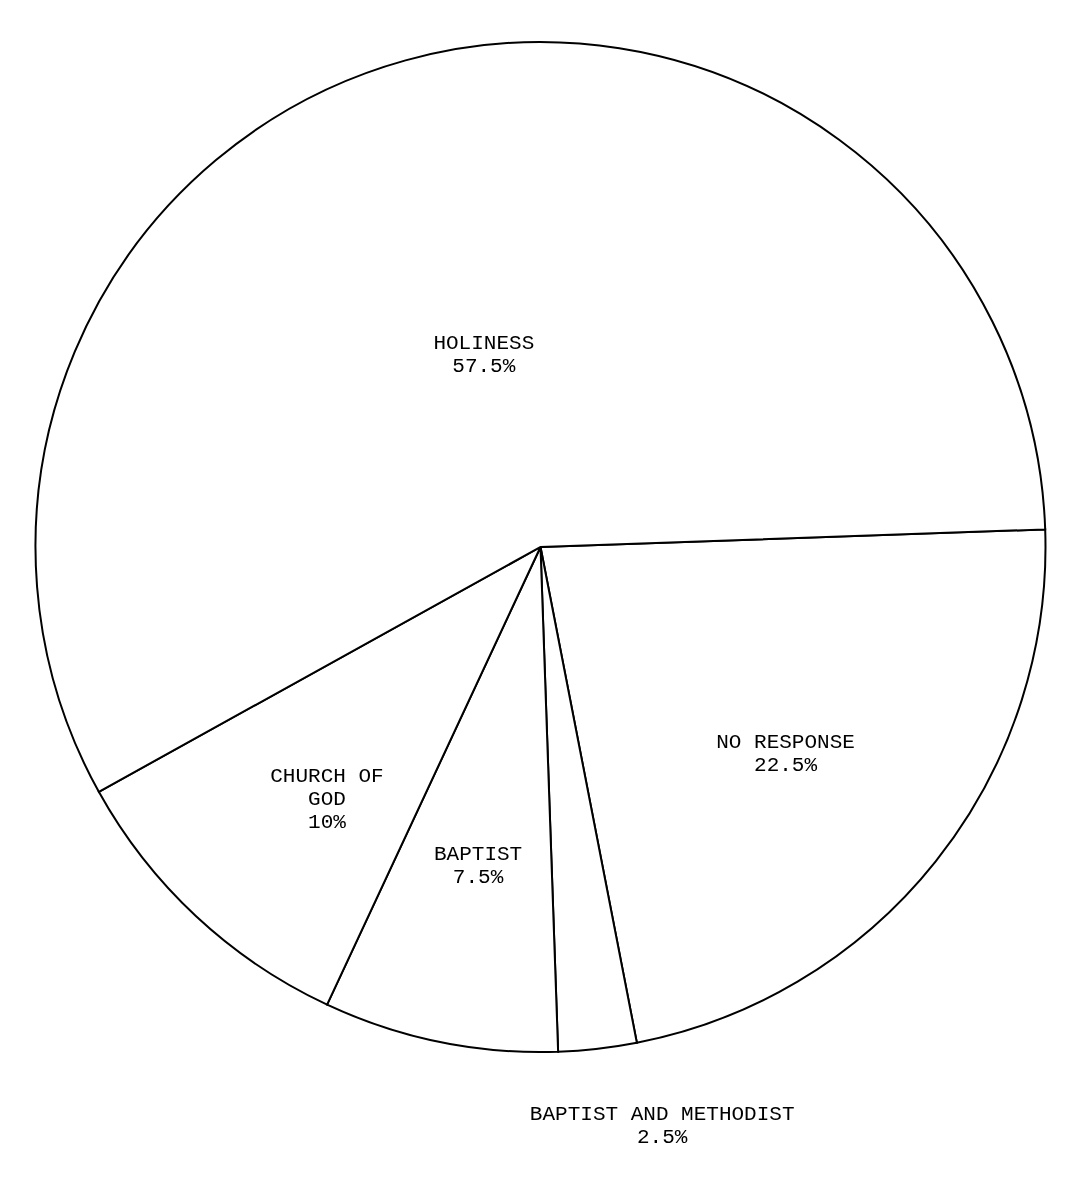 Image resolution: width=1081 pixels, height=1184 pixels. What do you see at coordinates (662, 1137) in the screenshot?
I see `data-label: 2.5%` at bounding box center [662, 1137].